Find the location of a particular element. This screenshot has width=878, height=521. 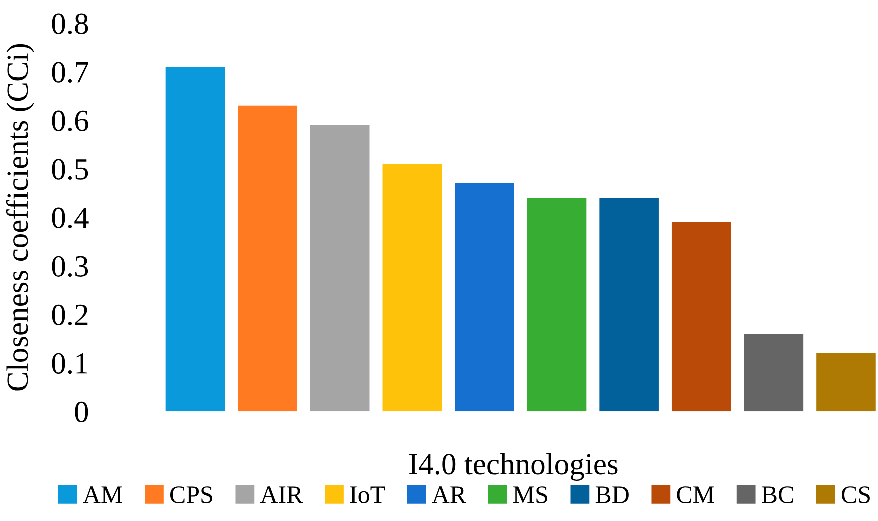

y-tick-label: 0.6 is located at coordinates (70, 121).